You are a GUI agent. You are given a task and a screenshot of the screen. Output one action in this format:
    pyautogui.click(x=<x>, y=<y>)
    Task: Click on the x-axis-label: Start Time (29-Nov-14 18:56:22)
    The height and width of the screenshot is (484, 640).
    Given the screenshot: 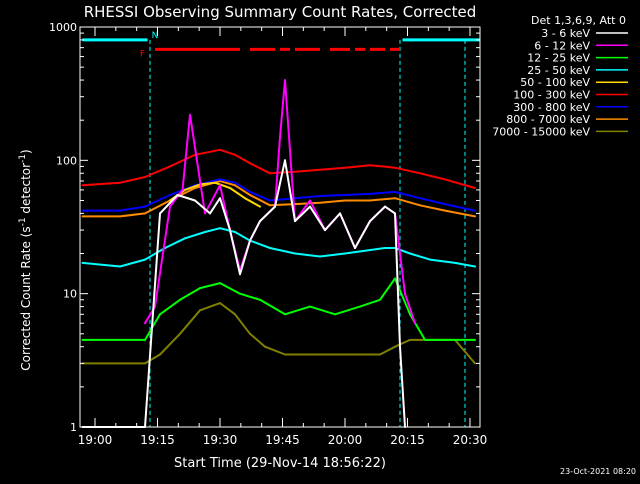 What is the action you would take?
    pyautogui.click(x=280, y=463)
    